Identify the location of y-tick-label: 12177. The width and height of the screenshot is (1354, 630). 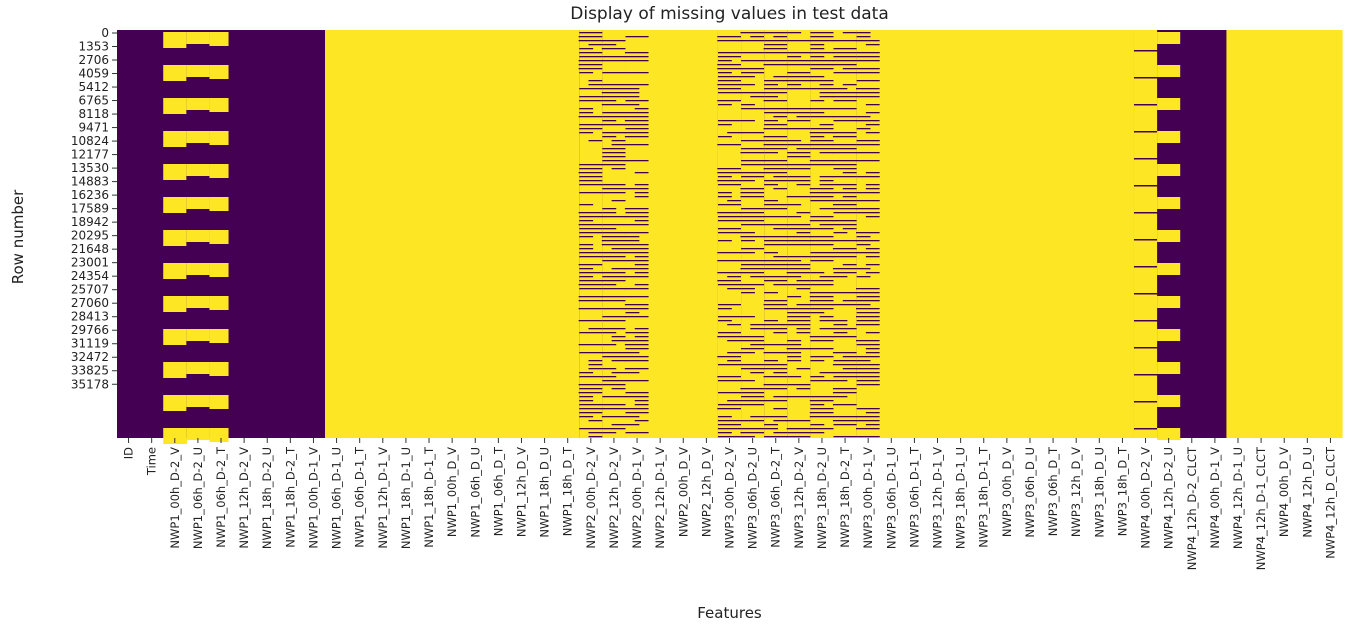
(90, 155).